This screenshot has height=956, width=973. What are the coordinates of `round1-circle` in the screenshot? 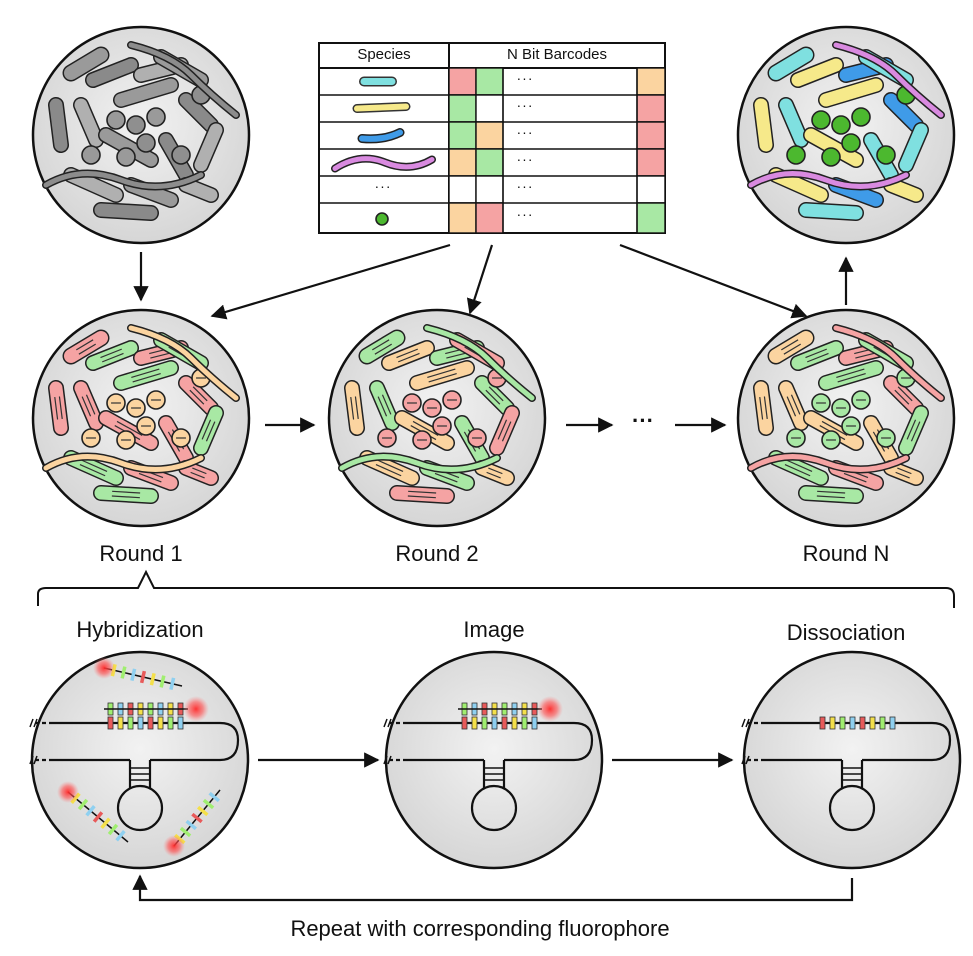 It's located at (141, 418).